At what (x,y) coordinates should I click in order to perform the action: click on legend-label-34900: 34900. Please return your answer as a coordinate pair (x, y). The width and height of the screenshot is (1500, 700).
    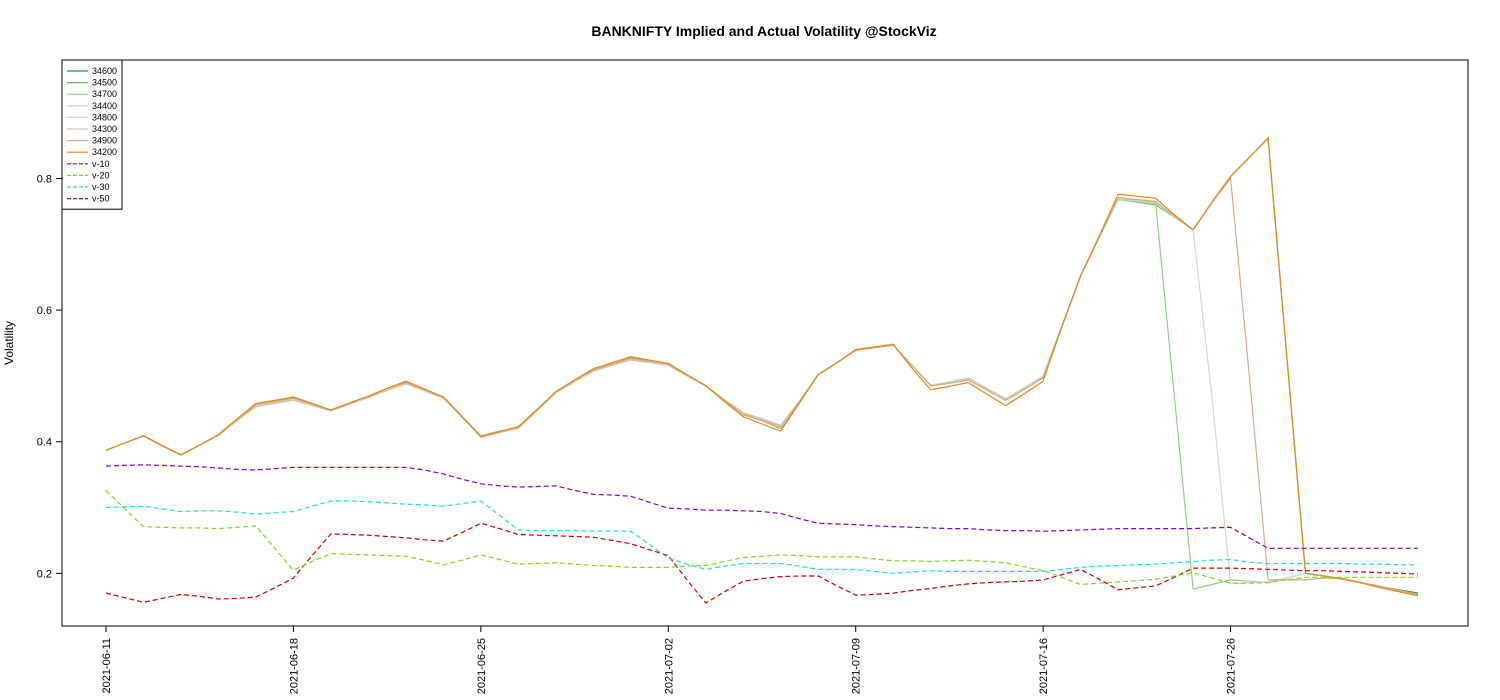
    Looking at the image, I should click on (104, 141).